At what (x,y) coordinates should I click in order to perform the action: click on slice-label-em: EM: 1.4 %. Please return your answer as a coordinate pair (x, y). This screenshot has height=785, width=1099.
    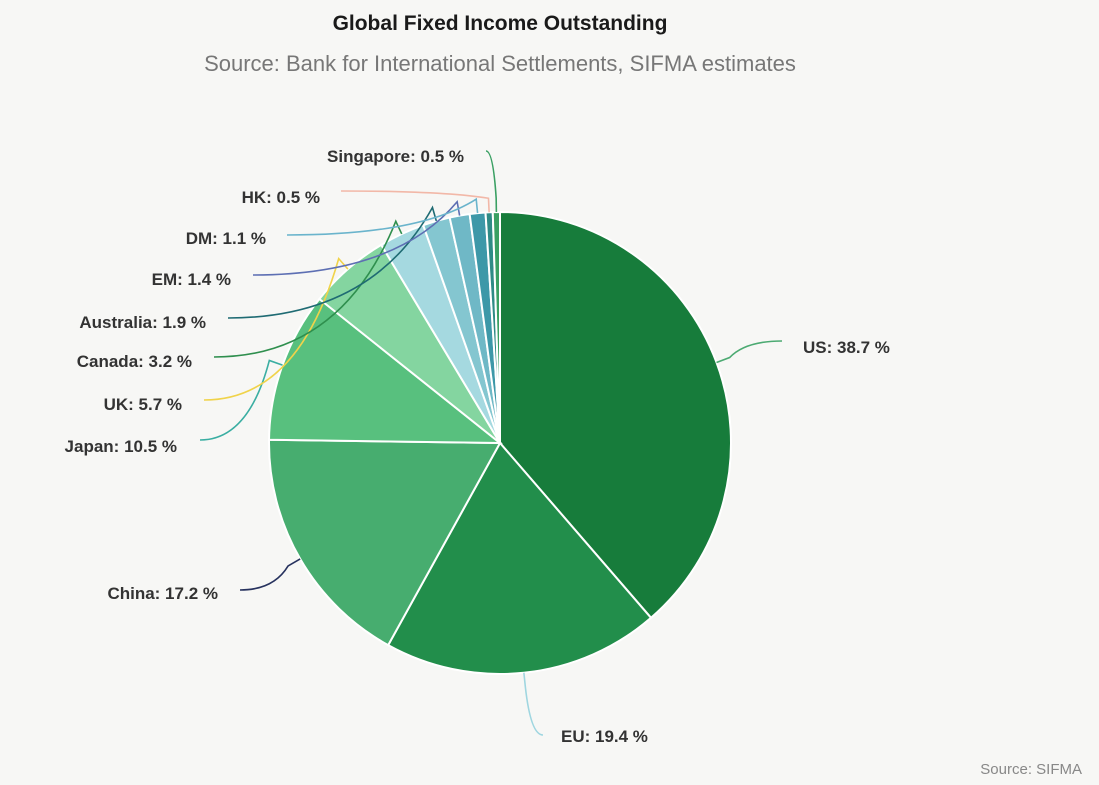
    Looking at the image, I should click on (191, 279).